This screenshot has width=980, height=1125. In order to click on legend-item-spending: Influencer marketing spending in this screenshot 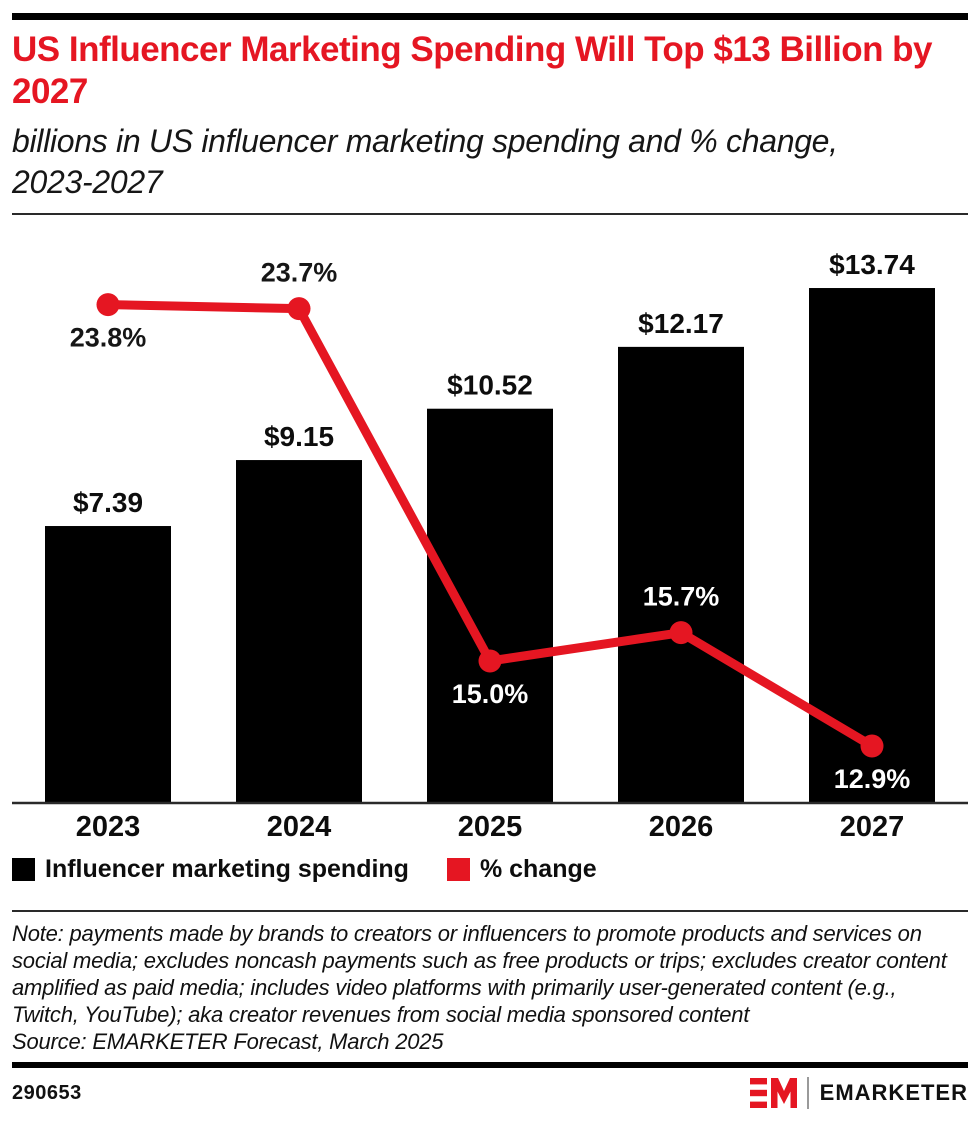, I will do `click(210, 869)`.